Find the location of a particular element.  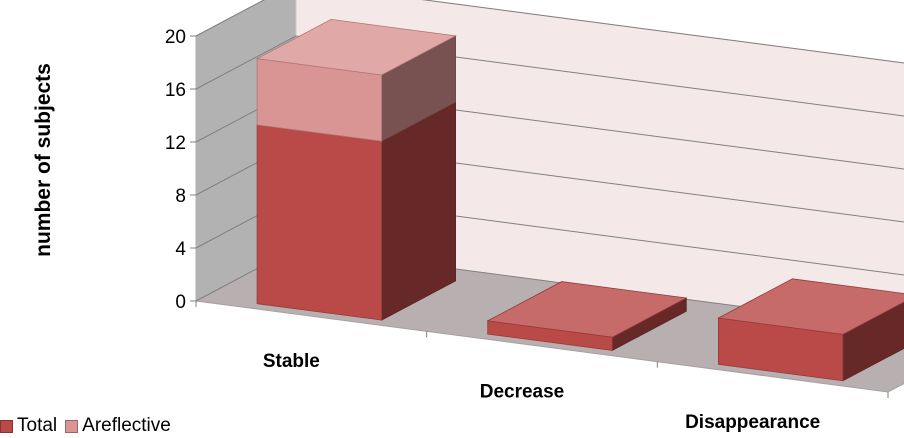

x-axis-categories: Stable Decrease Disappearance is located at coordinates (541, 392).